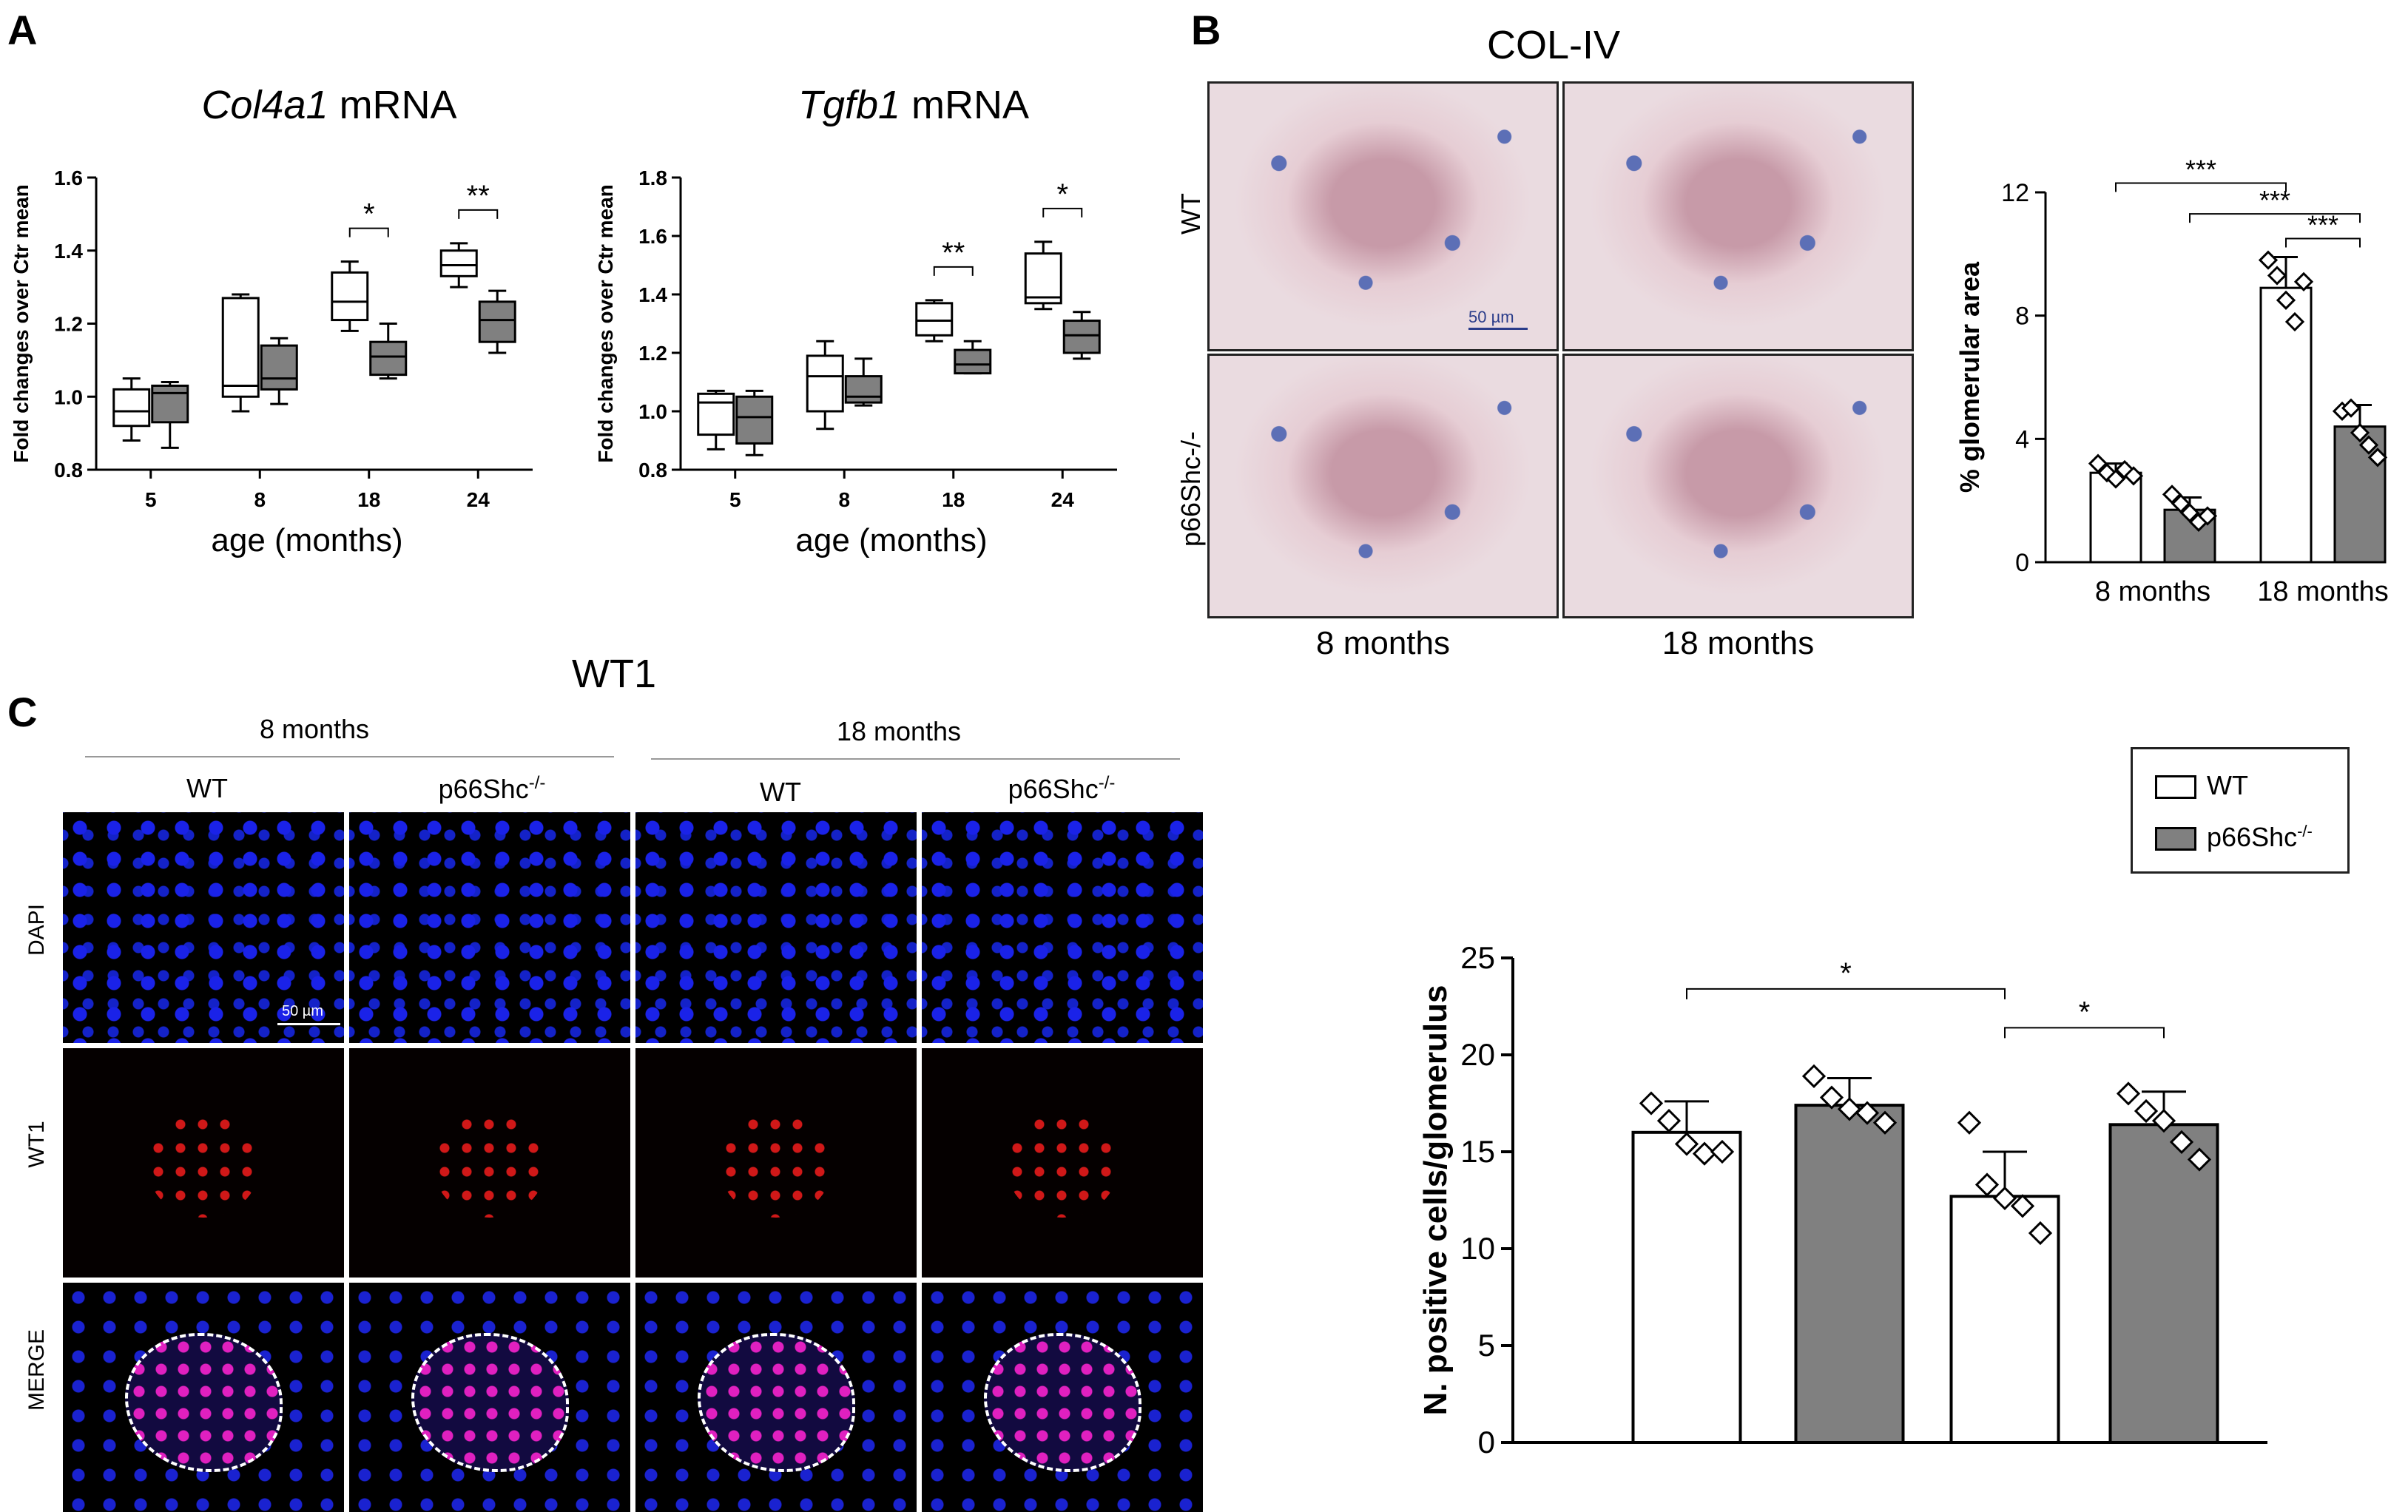  What do you see at coordinates (1477, 1151) in the screenshot?
I see `y-tick-label: 15` at bounding box center [1477, 1151].